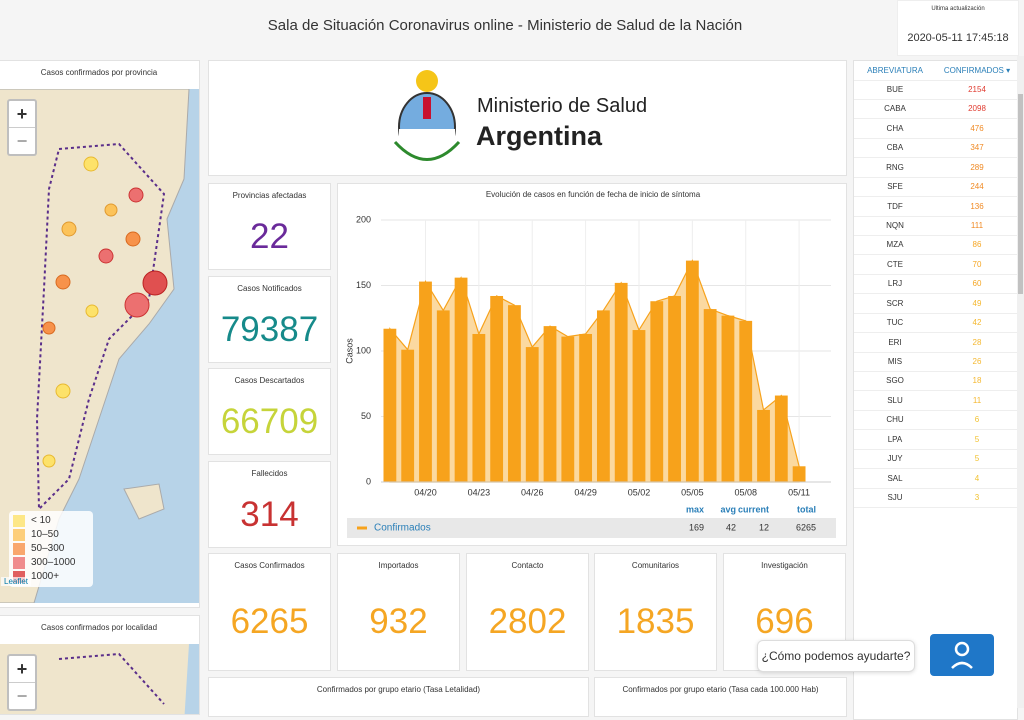 This screenshot has width=1024, height=720. I want to click on table-row: NQN 111, so click(935, 226).